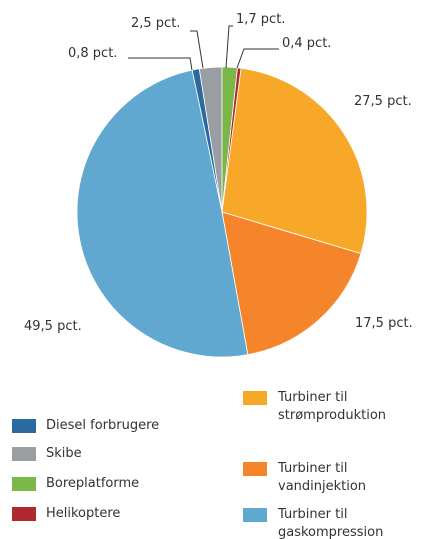  What do you see at coordinates (384, 323) in the screenshot?
I see `data-label: 17,5 pct.` at bounding box center [384, 323].